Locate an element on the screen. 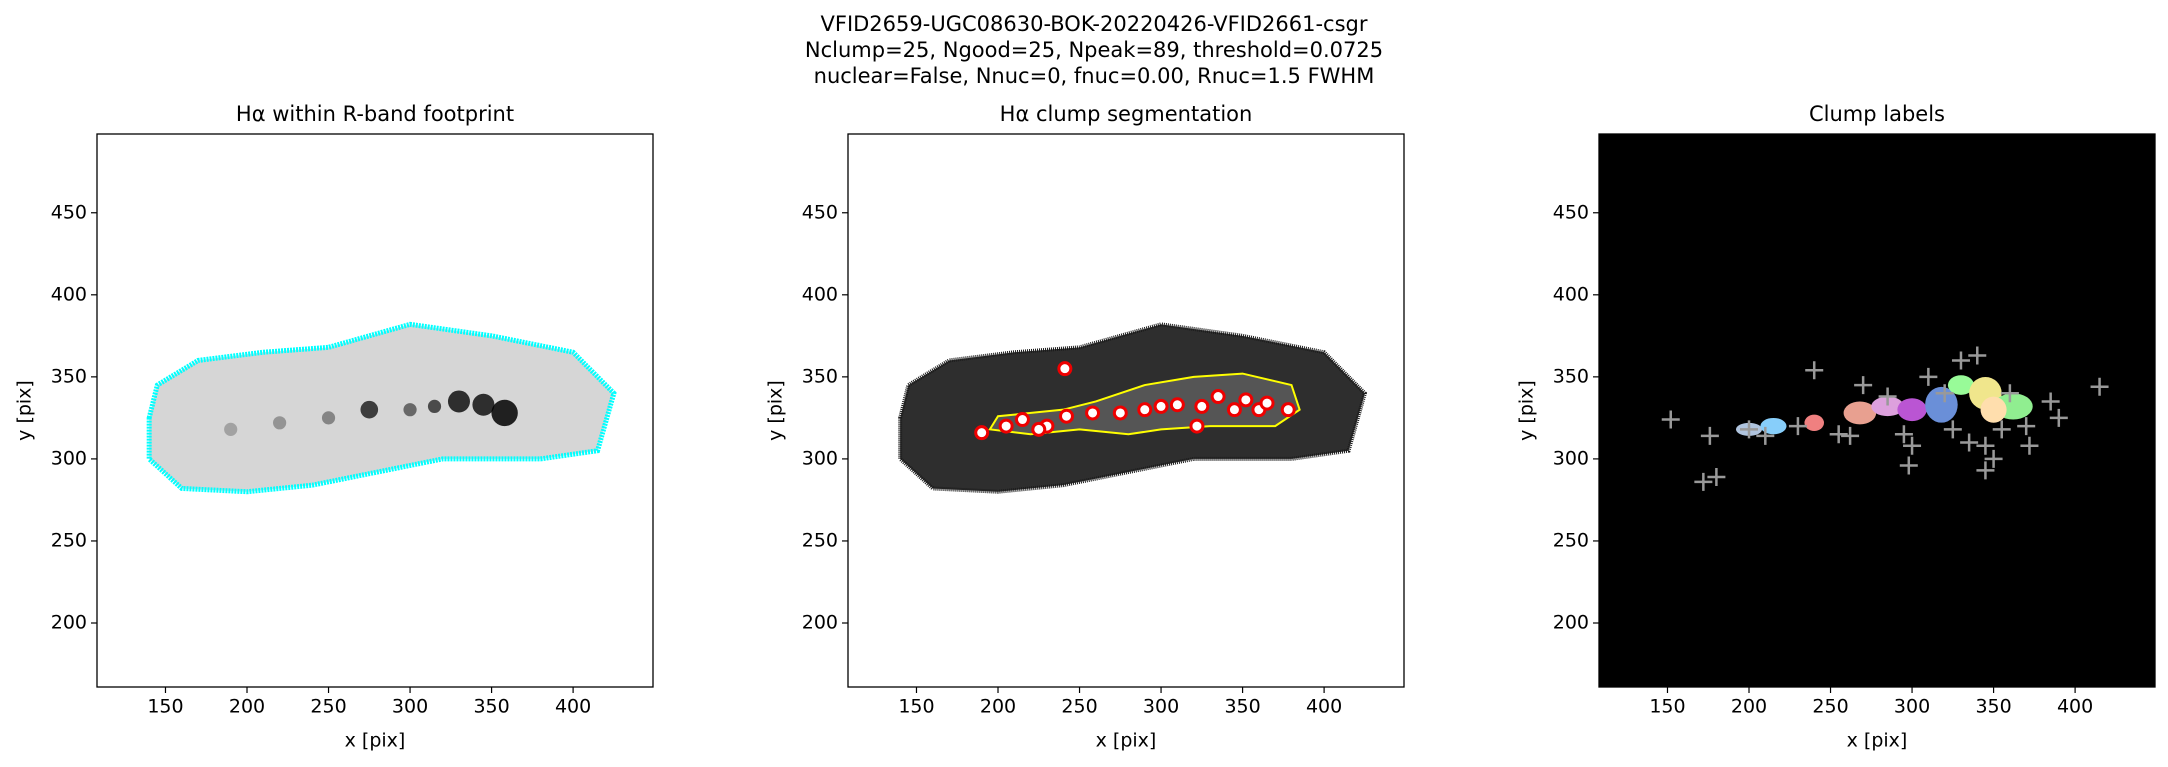  axes-title: Hα clump segmentation is located at coordinates (1126, 114).